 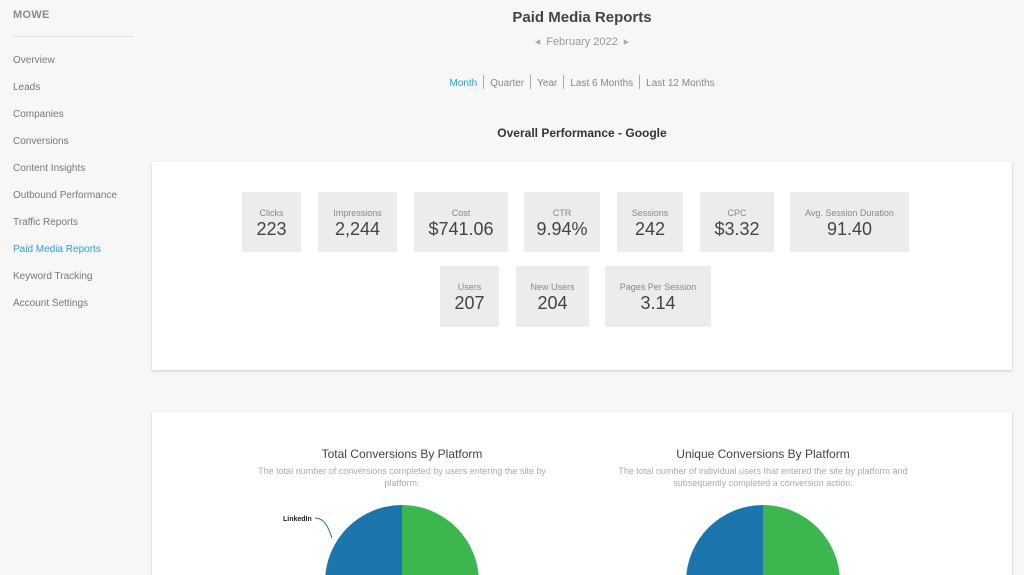 What do you see at coordinates (626, 42) in the screenshot?
I see `caret-right-icon: ▶` at bounding box center [626, 42].